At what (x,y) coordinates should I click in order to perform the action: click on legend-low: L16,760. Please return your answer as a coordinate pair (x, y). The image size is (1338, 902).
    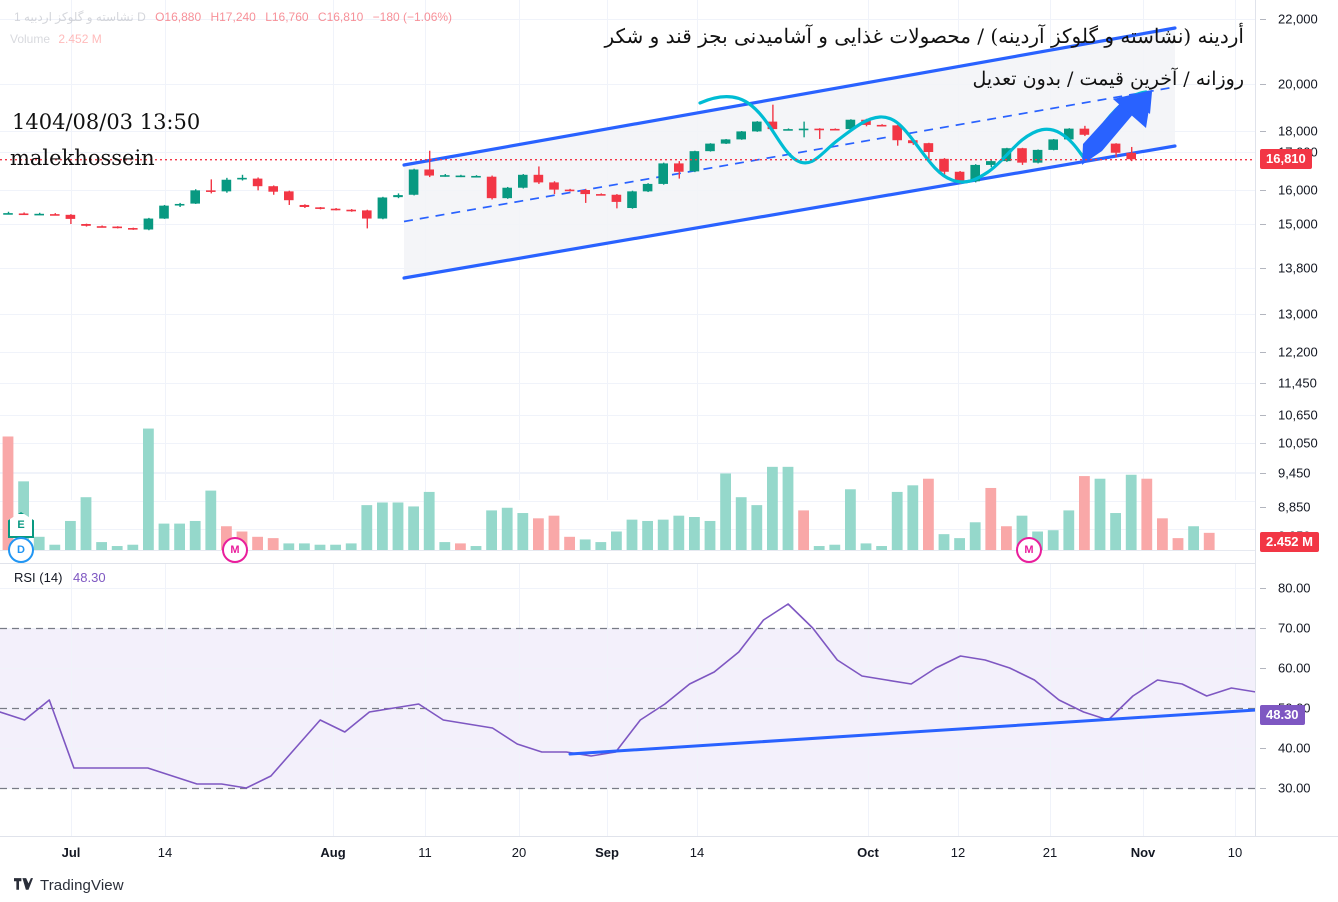
    Looking at the image, I should click on (287, 17).